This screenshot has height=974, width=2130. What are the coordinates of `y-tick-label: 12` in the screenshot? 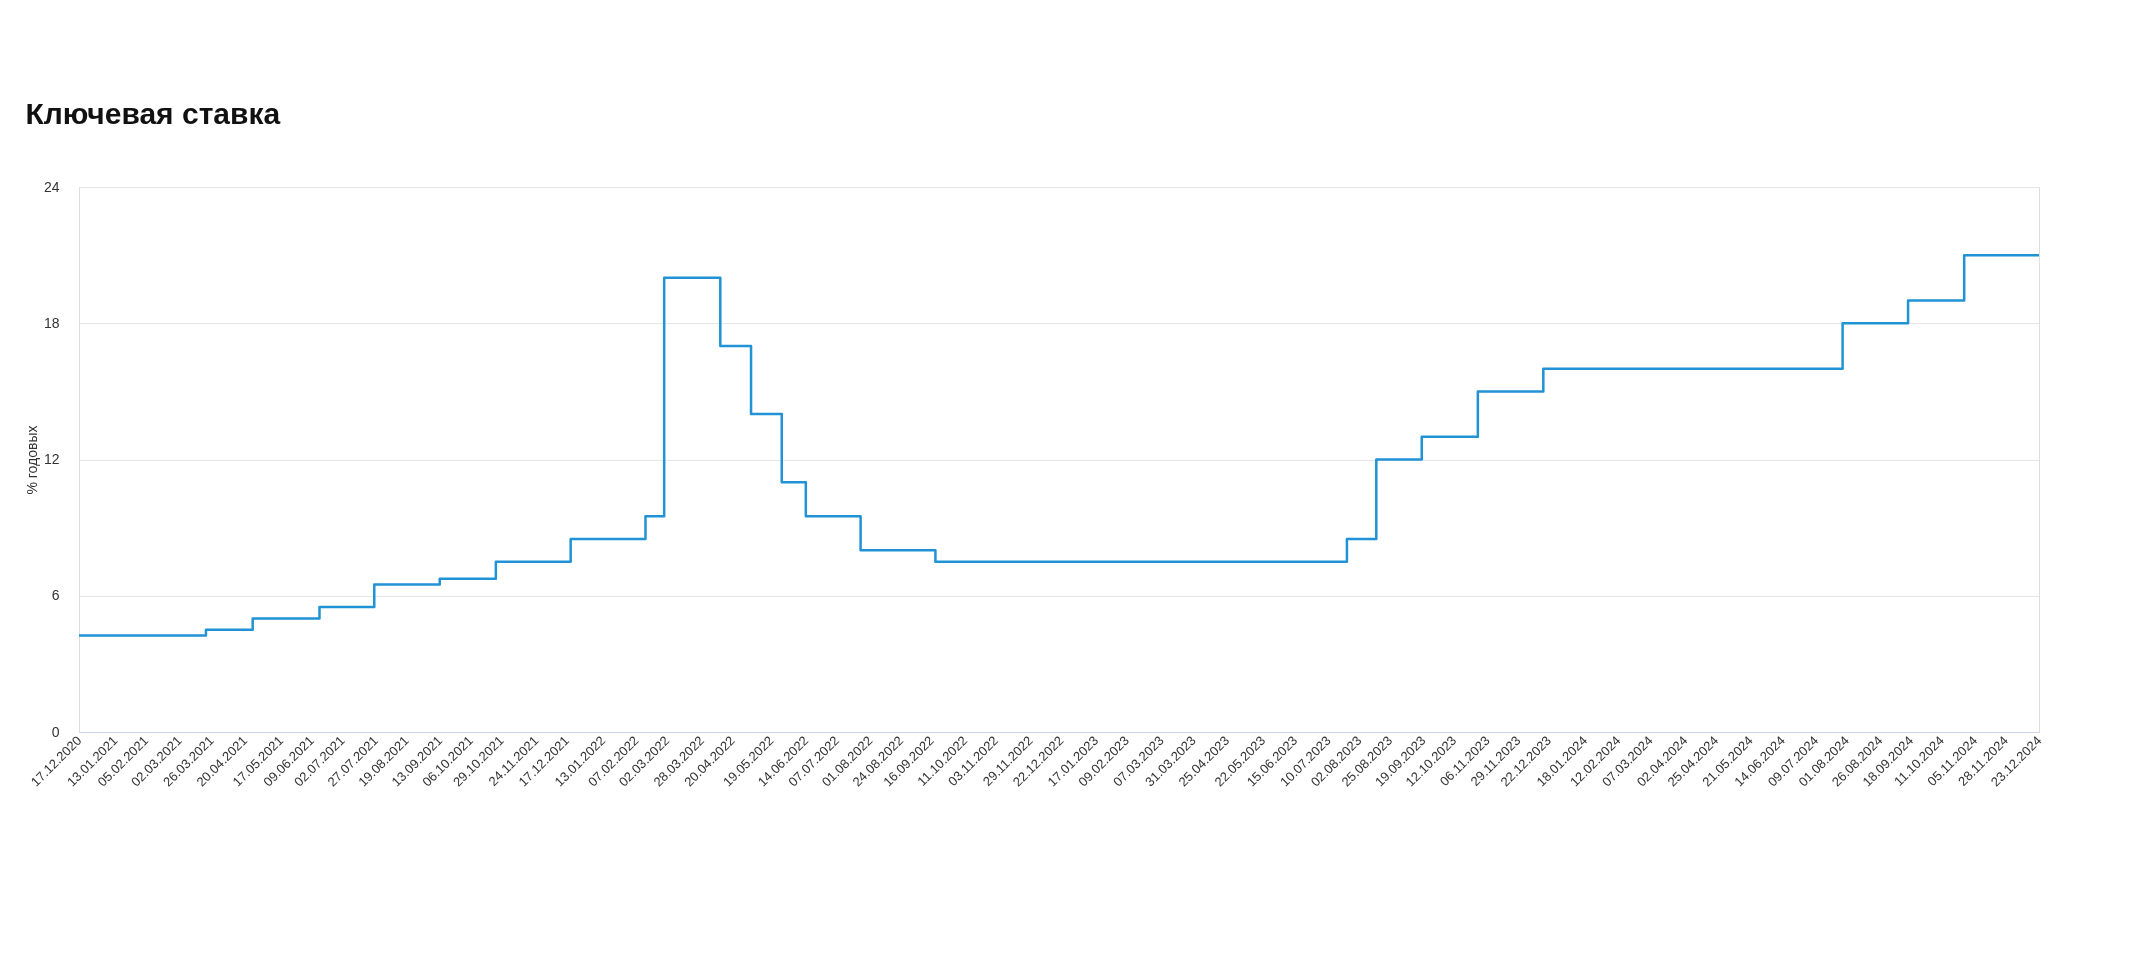 It's located at (51, 459).